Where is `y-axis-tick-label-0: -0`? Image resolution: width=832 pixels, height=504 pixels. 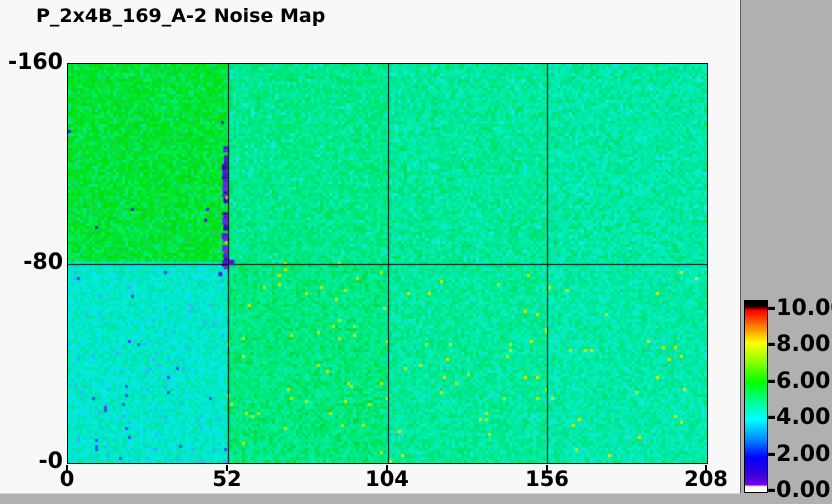 y-axis-tick-label-0: -0 is located at coordinates (50, 461).